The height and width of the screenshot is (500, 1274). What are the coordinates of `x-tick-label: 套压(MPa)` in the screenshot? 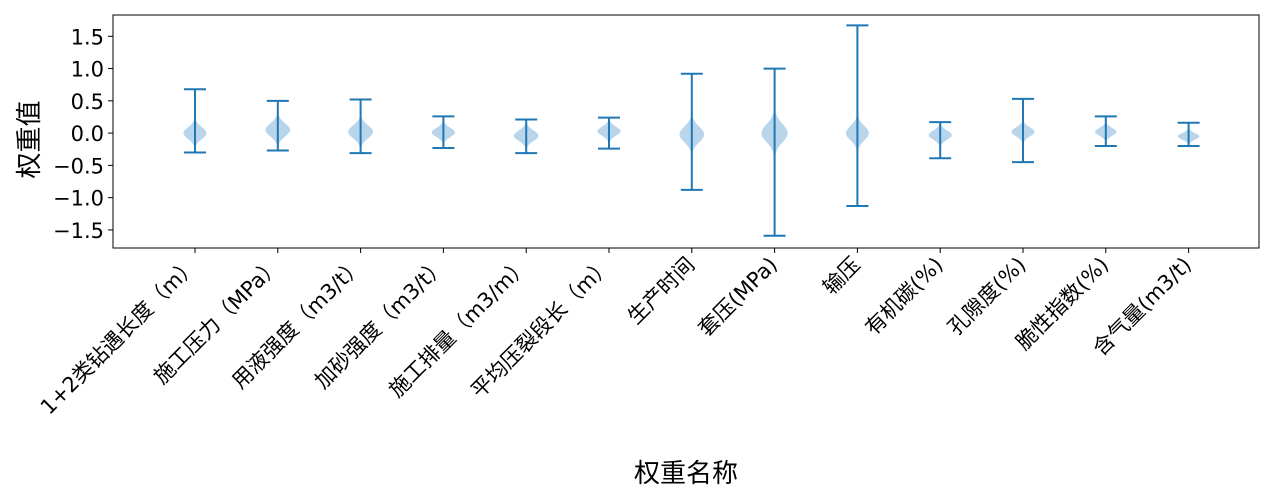 It's located at (738, 297).